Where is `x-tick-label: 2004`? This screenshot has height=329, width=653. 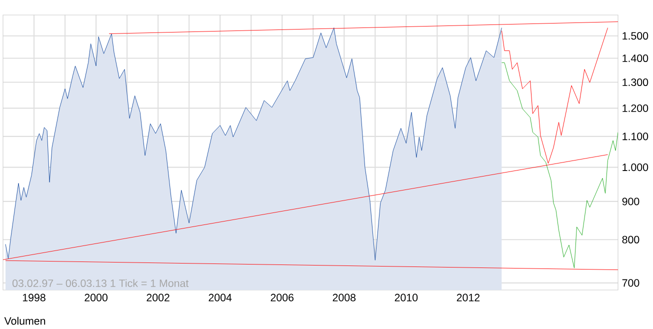
x-tick-label: 2004 is located at coordinates (220, 298).